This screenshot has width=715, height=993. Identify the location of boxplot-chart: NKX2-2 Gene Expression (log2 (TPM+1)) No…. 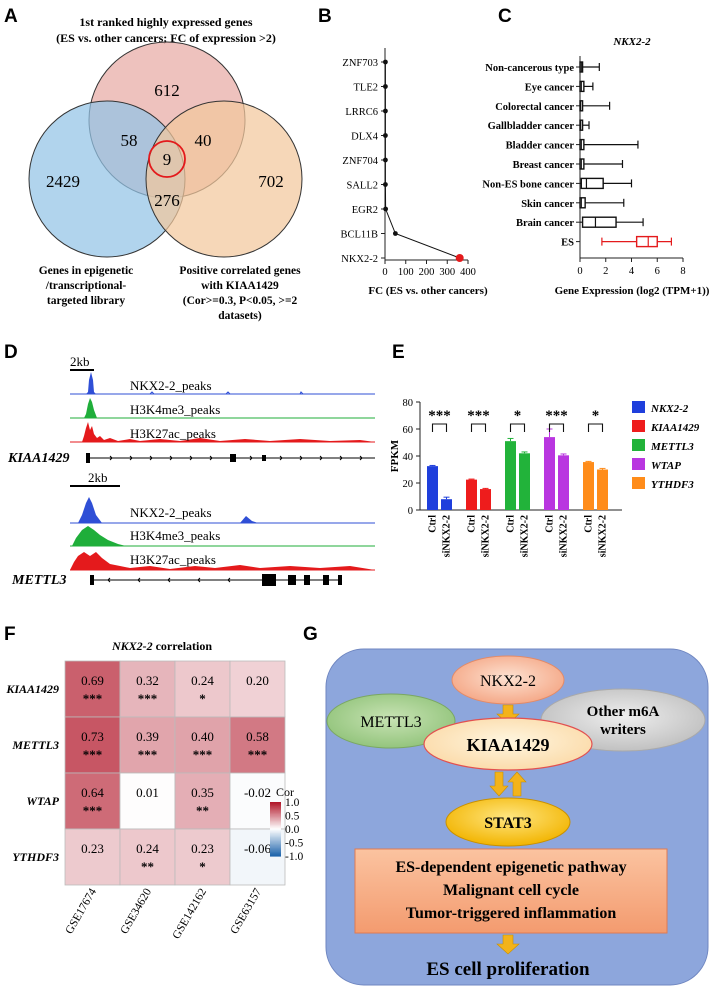
(595, 166).